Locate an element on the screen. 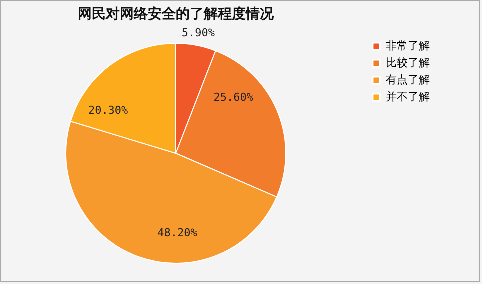 The height and width of the screenshot is (284, 482). chart-title: 网民对网络安全的了解程度情况 is located at coordinates (176, 14).